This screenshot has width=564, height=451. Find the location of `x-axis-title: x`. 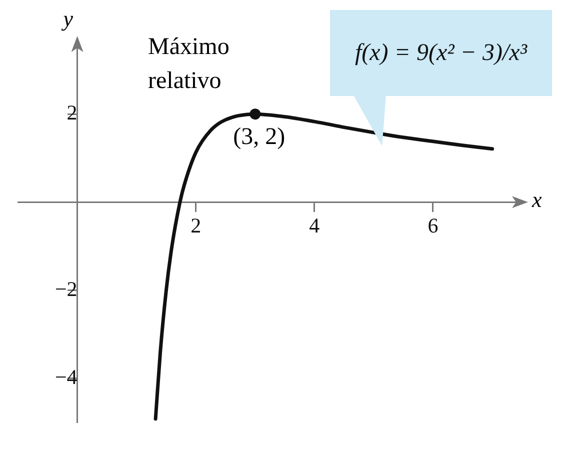

x-axis-title: x is located at coordinates (537, 200).